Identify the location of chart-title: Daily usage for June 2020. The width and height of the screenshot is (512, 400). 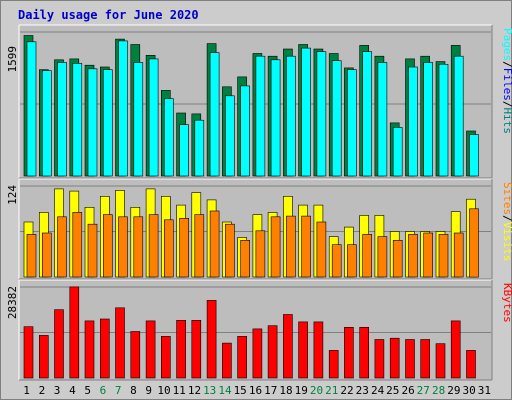
(108, 15).